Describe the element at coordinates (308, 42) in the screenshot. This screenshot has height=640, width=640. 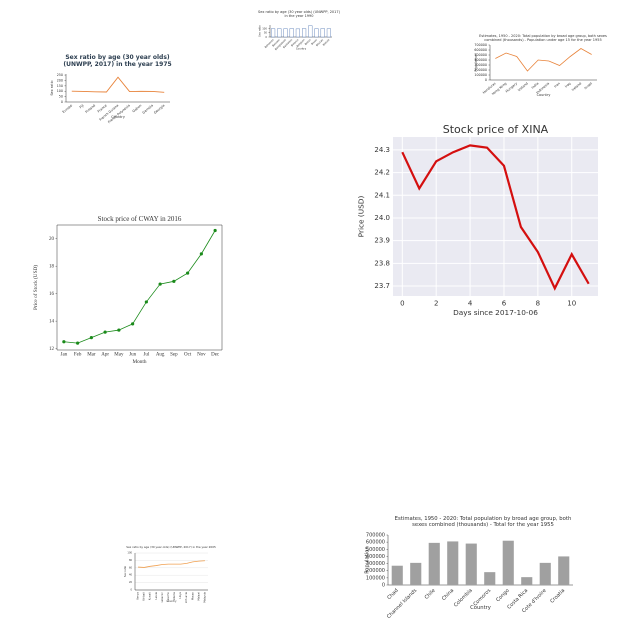
I see `x-tick-label: Belize` at that location.